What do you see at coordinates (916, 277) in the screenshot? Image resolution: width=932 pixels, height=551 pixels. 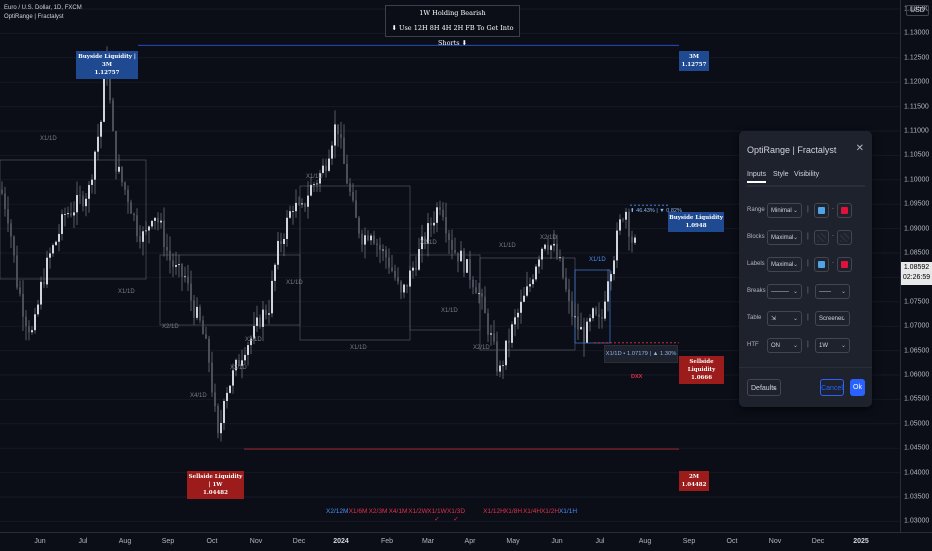 I see `bar-countdown: 02:26:59` at bounding box center [916, 277].